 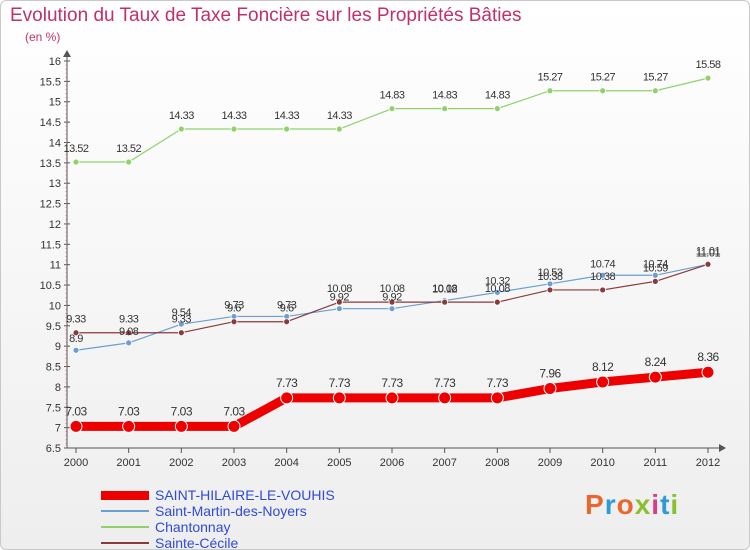 What do you see at coordinates (287, 309) in the screenshot?
I see `data-label-series-3: 9.6` at bounding box center [287, 309].